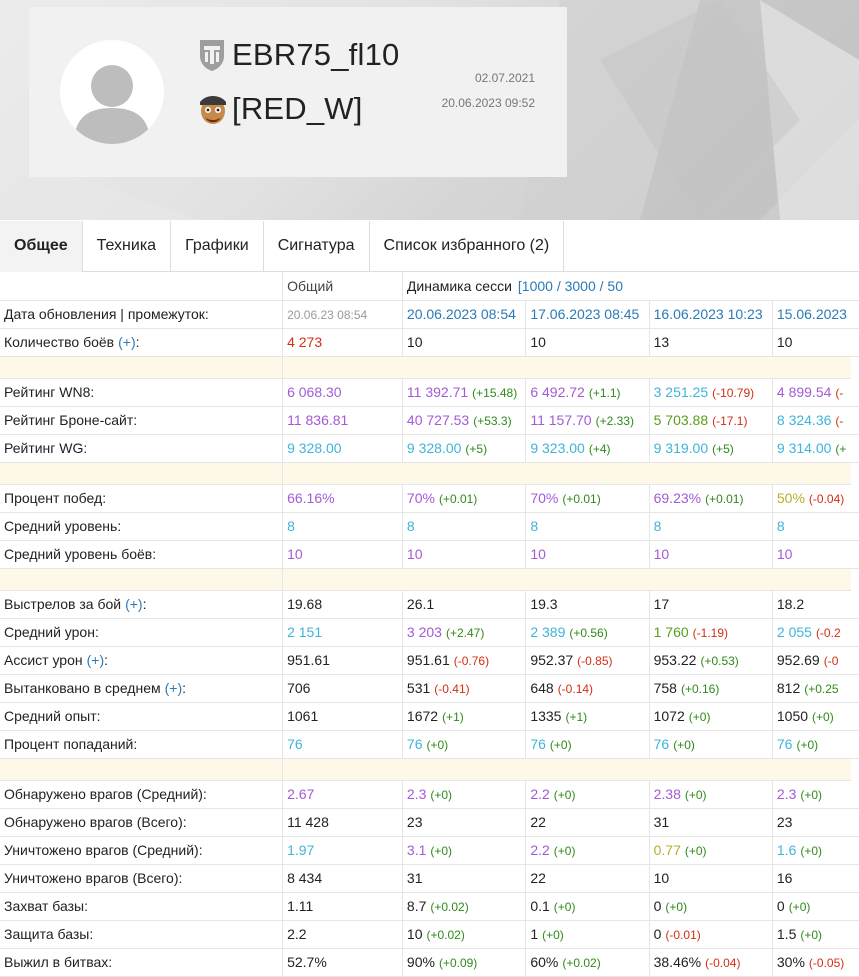  Describe the element at coordinates (811, 906) in the screenshot. I see `stat-cell: 0 (+0)` at that location.